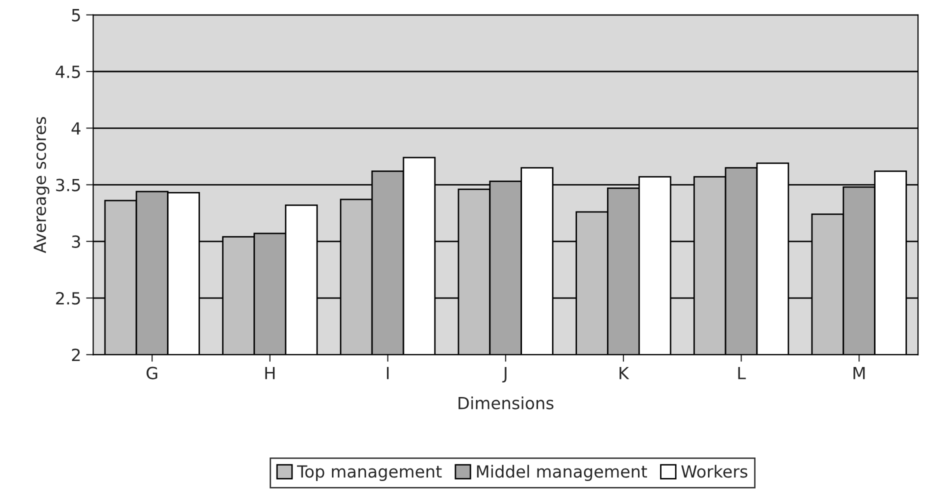  Describe the element at coordinates (562, 472) in the screenshot. I see `legend-label: Middel management` at that location.